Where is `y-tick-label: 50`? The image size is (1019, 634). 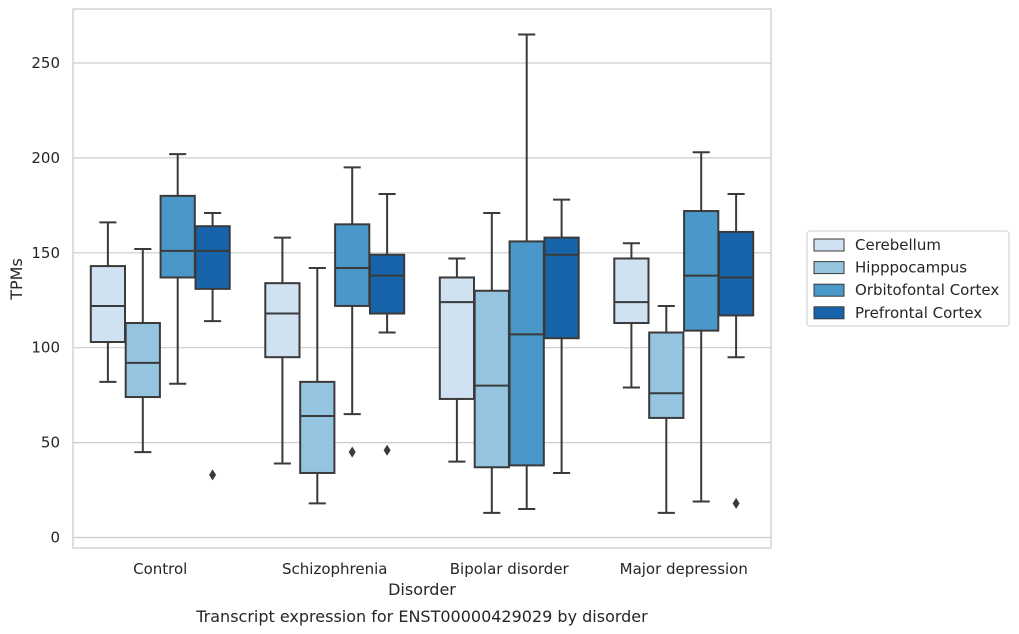 y-tick-label: 50 is located at coordinates (50, 443).